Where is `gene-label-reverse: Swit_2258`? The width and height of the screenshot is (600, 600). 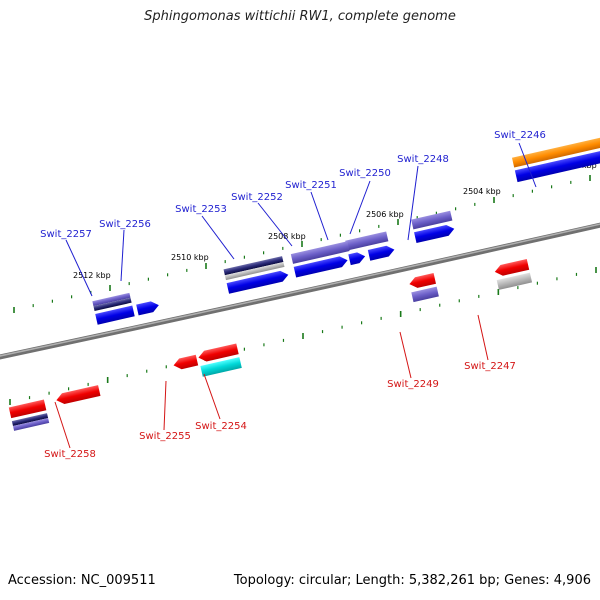 gene-label-reverse: Swit_2258 is located at coordinates (70, 454).